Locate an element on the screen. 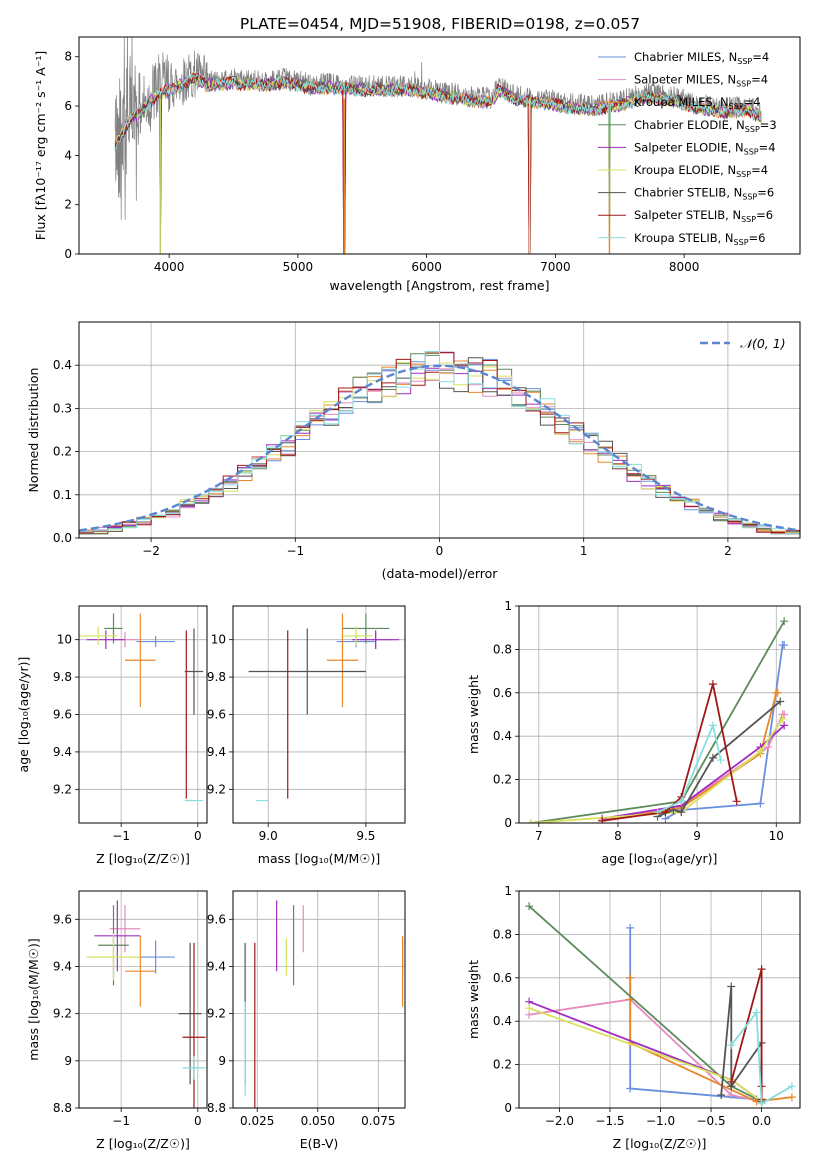 The height and width of the screenshot is (1170, 819). agehist-frame is located at coordinates (659, 714).